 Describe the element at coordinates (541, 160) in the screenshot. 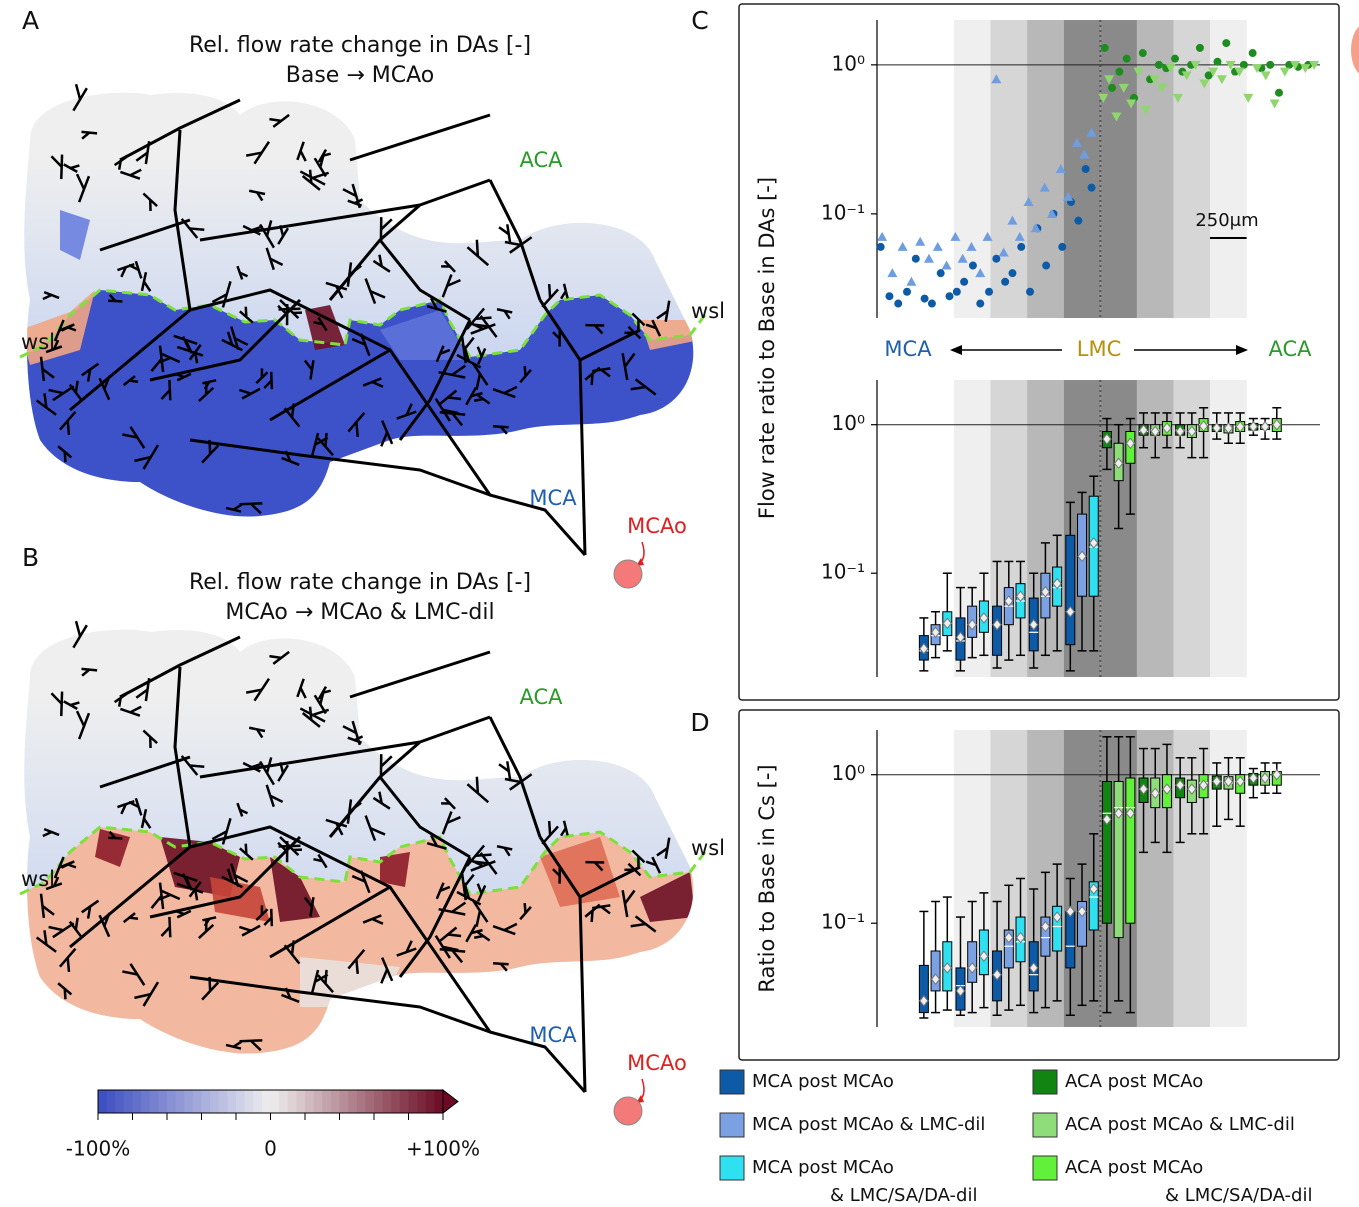

I see `territory-label: ACA` at that location.